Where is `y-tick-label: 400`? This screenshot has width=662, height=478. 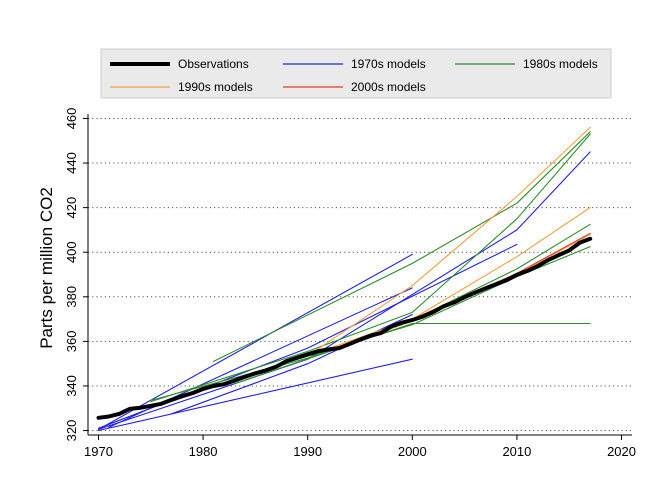 y-tick-label: 400 is located at coordinates (71, 252).